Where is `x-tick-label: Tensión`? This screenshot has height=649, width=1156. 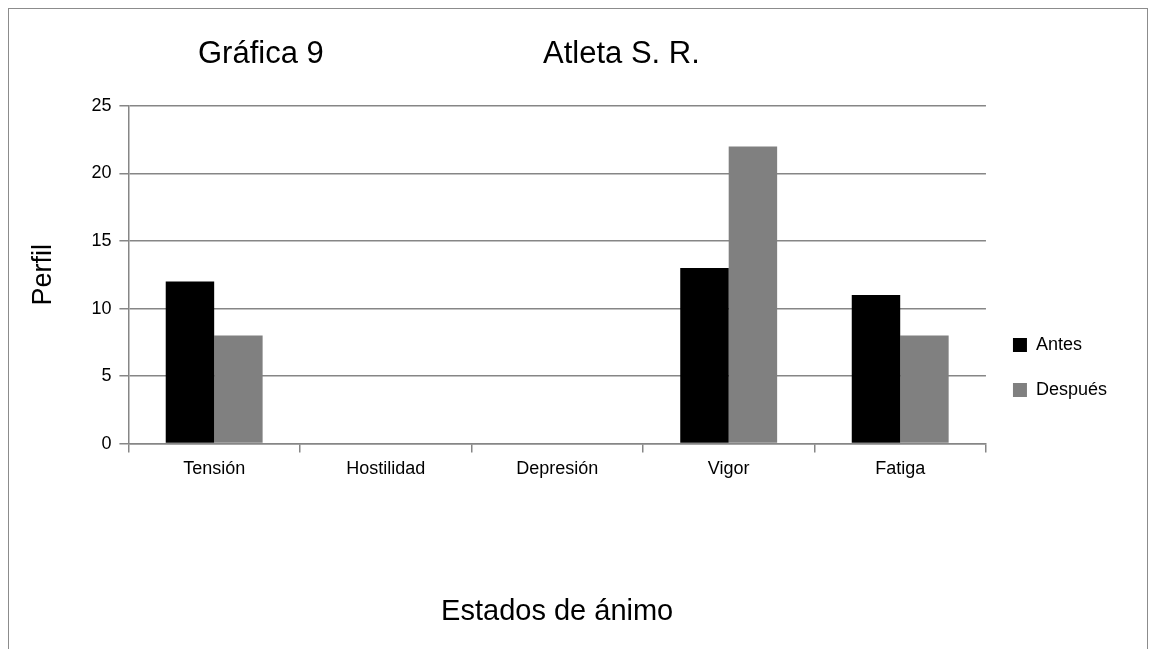
x-tick-label: Tensión is located at coordinates (214, 468).